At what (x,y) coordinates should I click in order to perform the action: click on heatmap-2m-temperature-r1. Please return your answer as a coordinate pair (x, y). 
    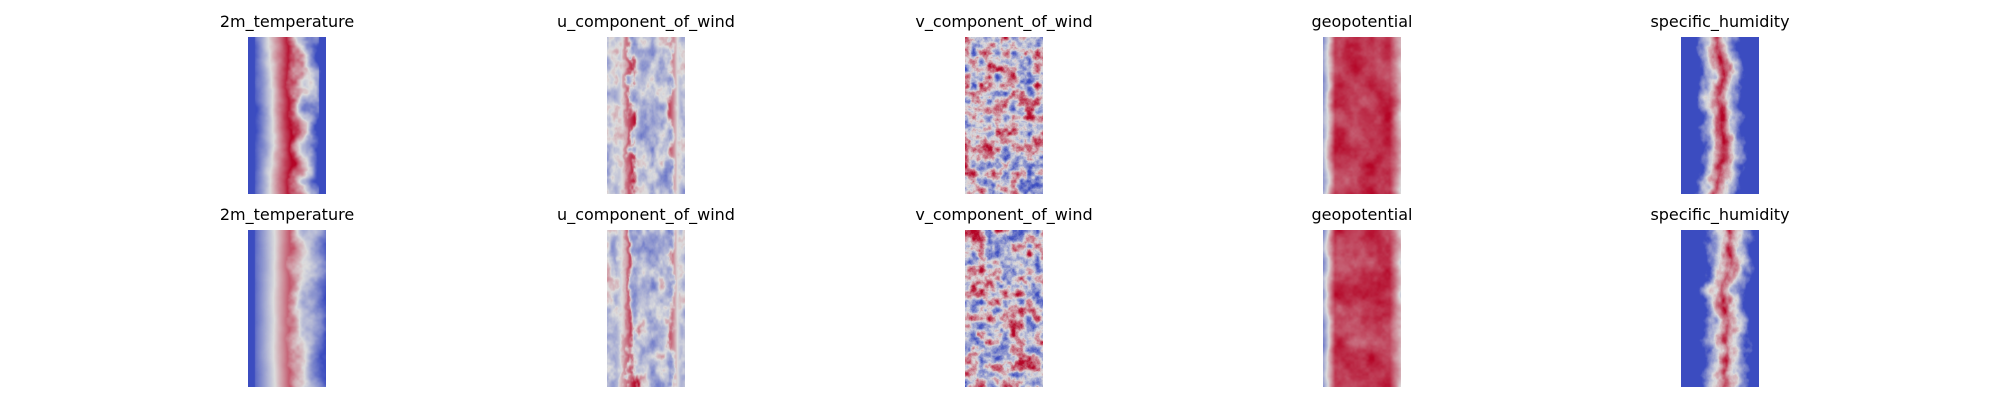
    Looking at the image, I should click on (287, 115).